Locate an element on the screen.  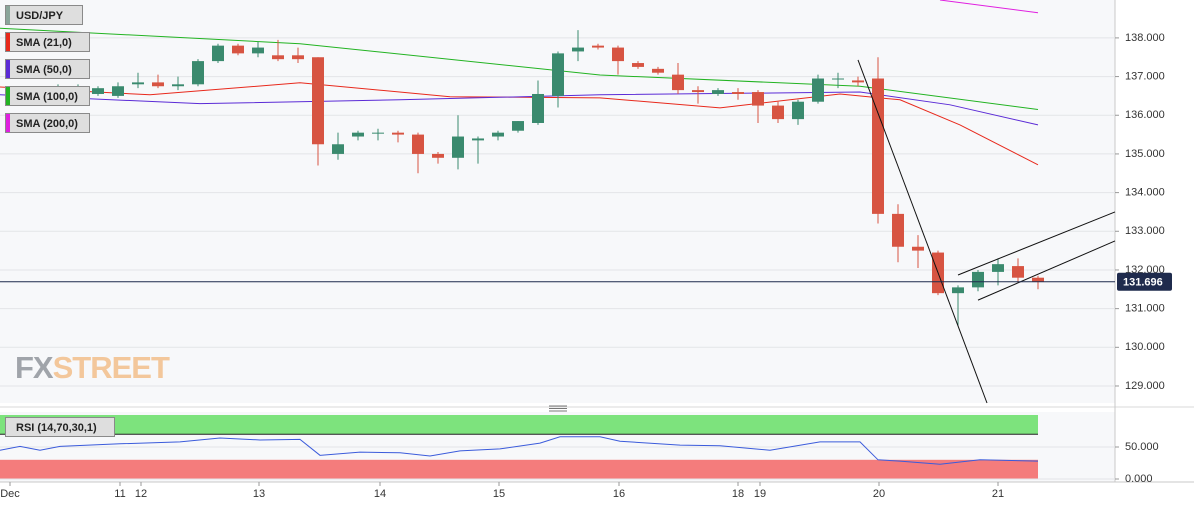
legend-label: SMA (21,0) is located at coordinates (44, 43).